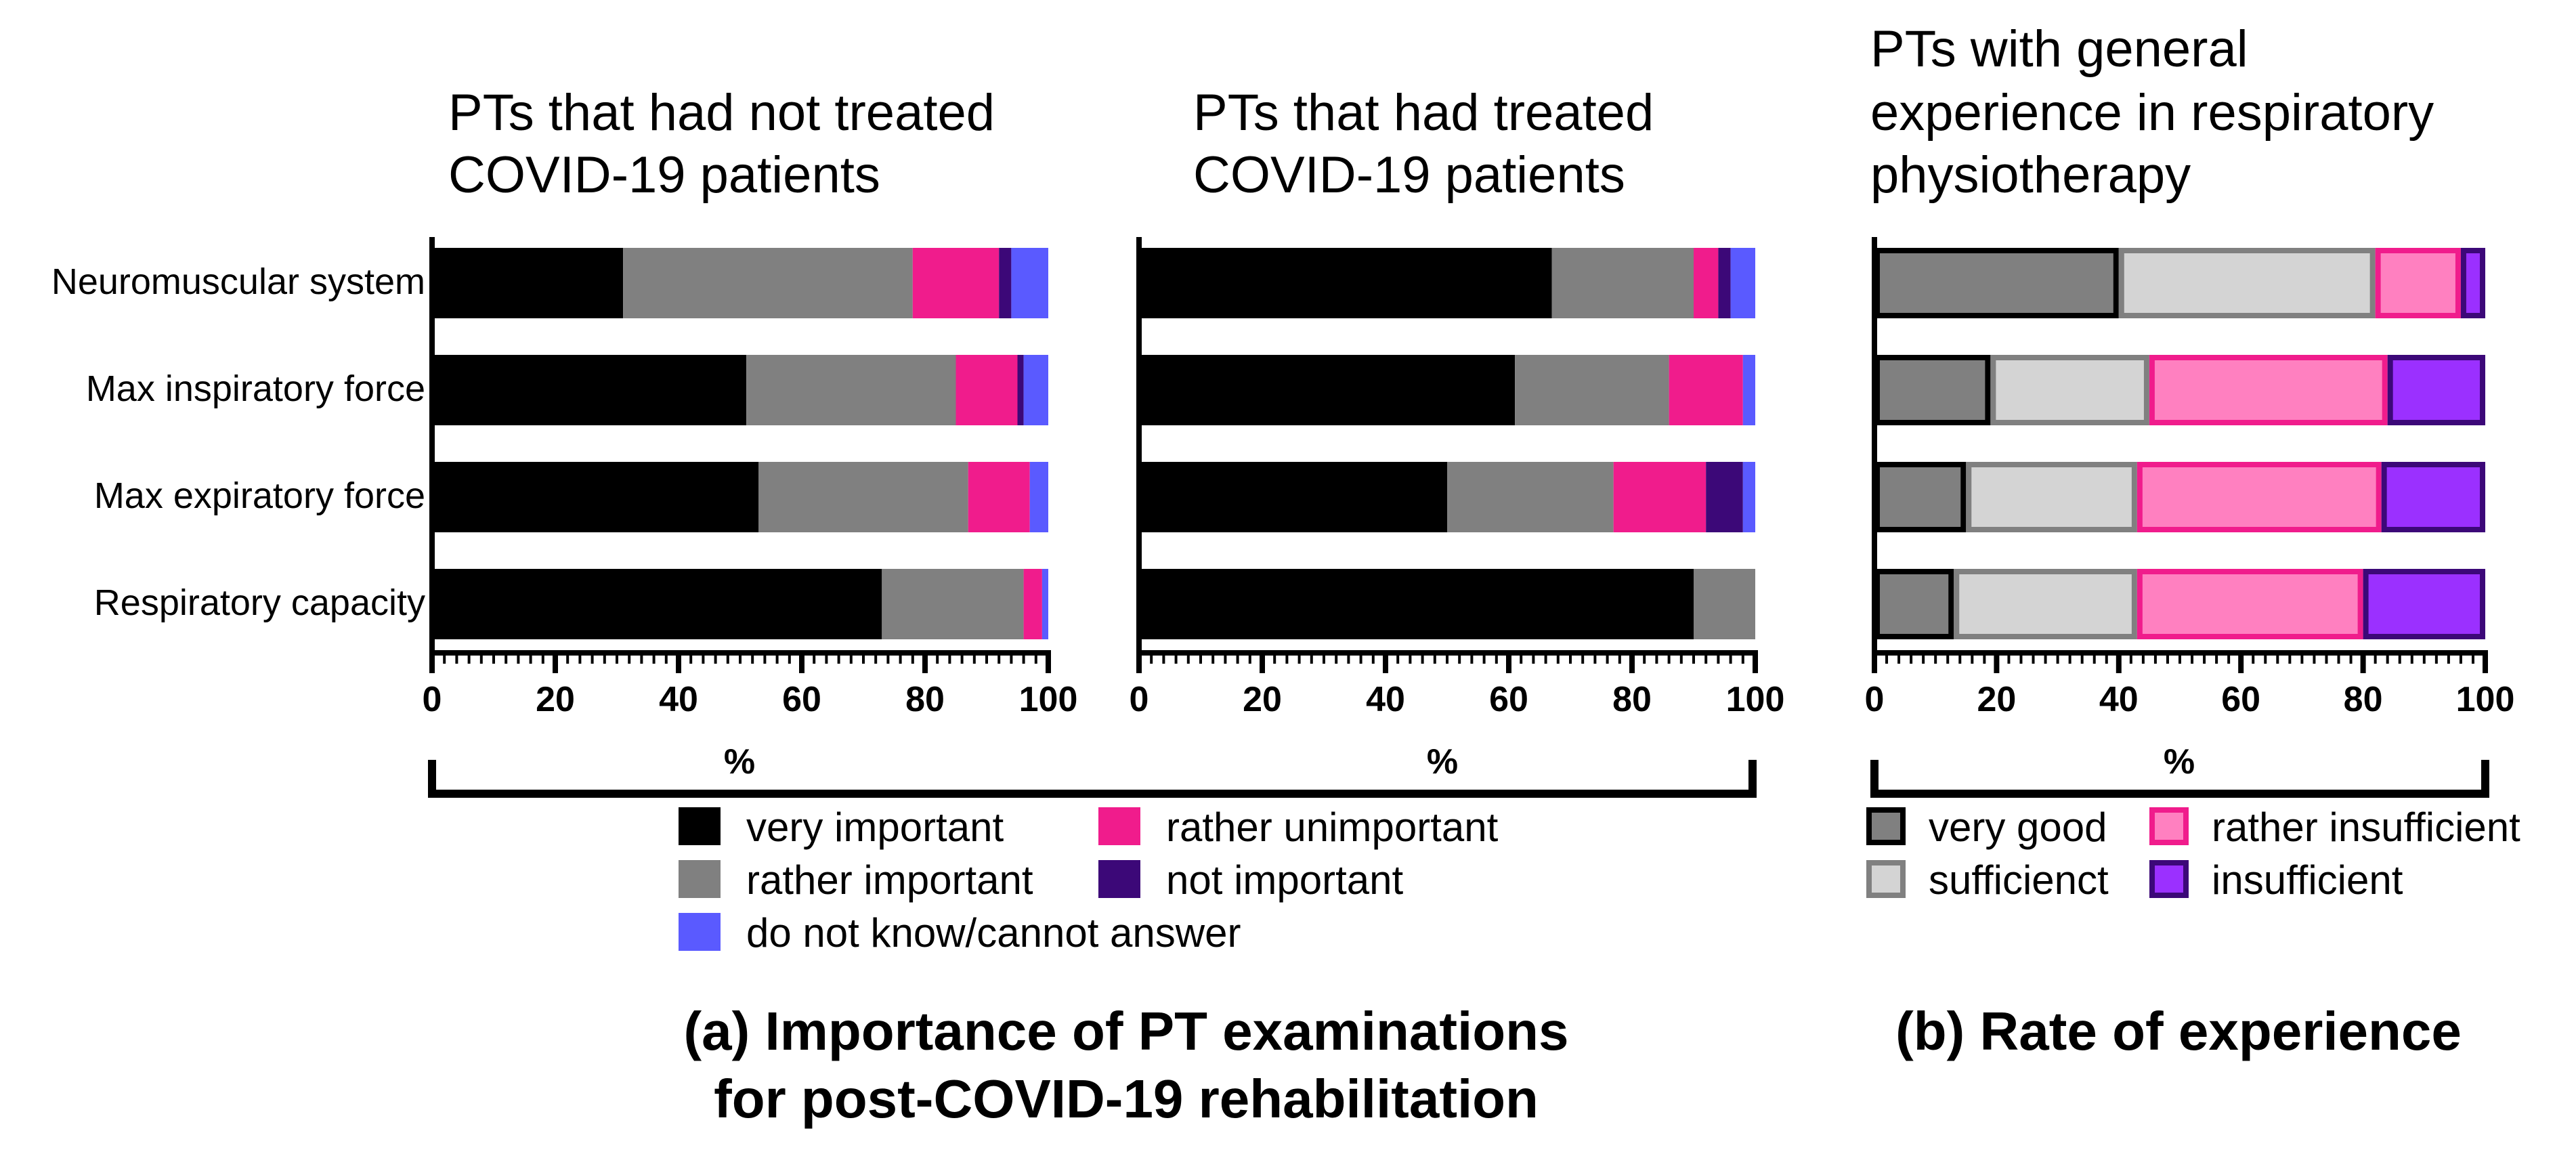 The image size is (2576, 1154). Describe the element at coordinates (1020, 390) in the screenshot. I see `bar-a-left-max-inspiratory-force-not-important` at that location.